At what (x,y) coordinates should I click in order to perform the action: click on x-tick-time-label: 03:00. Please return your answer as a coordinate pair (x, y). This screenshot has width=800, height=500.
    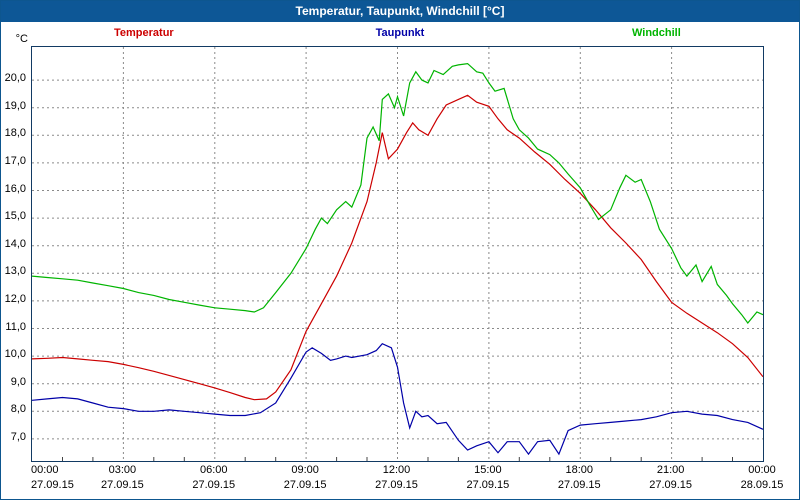
    Looking at the image, I should click on (122, 470).